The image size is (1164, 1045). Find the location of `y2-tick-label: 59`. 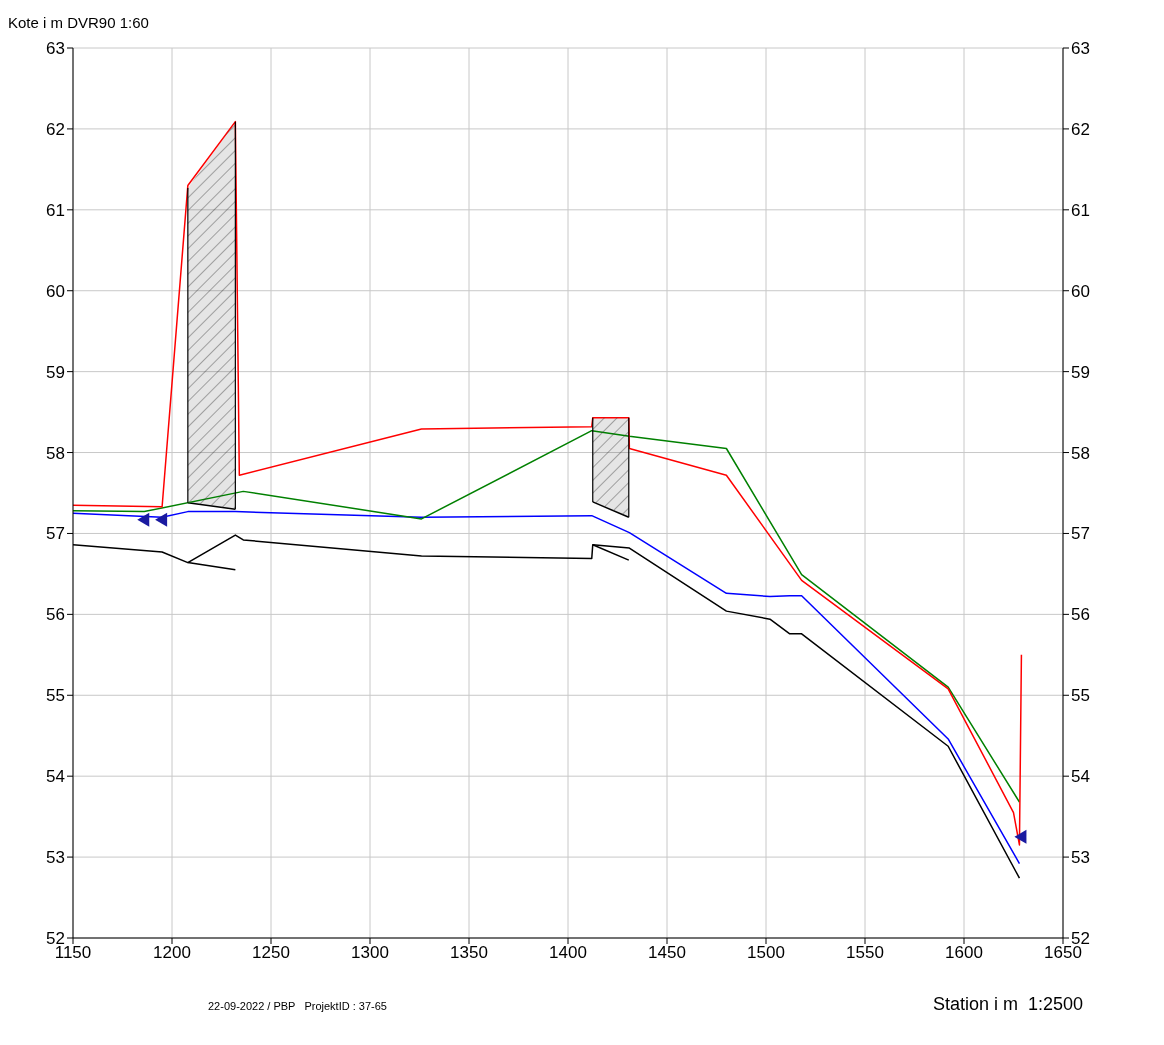

y2-tick-label: 59 is located at coordinates (1080, 372).